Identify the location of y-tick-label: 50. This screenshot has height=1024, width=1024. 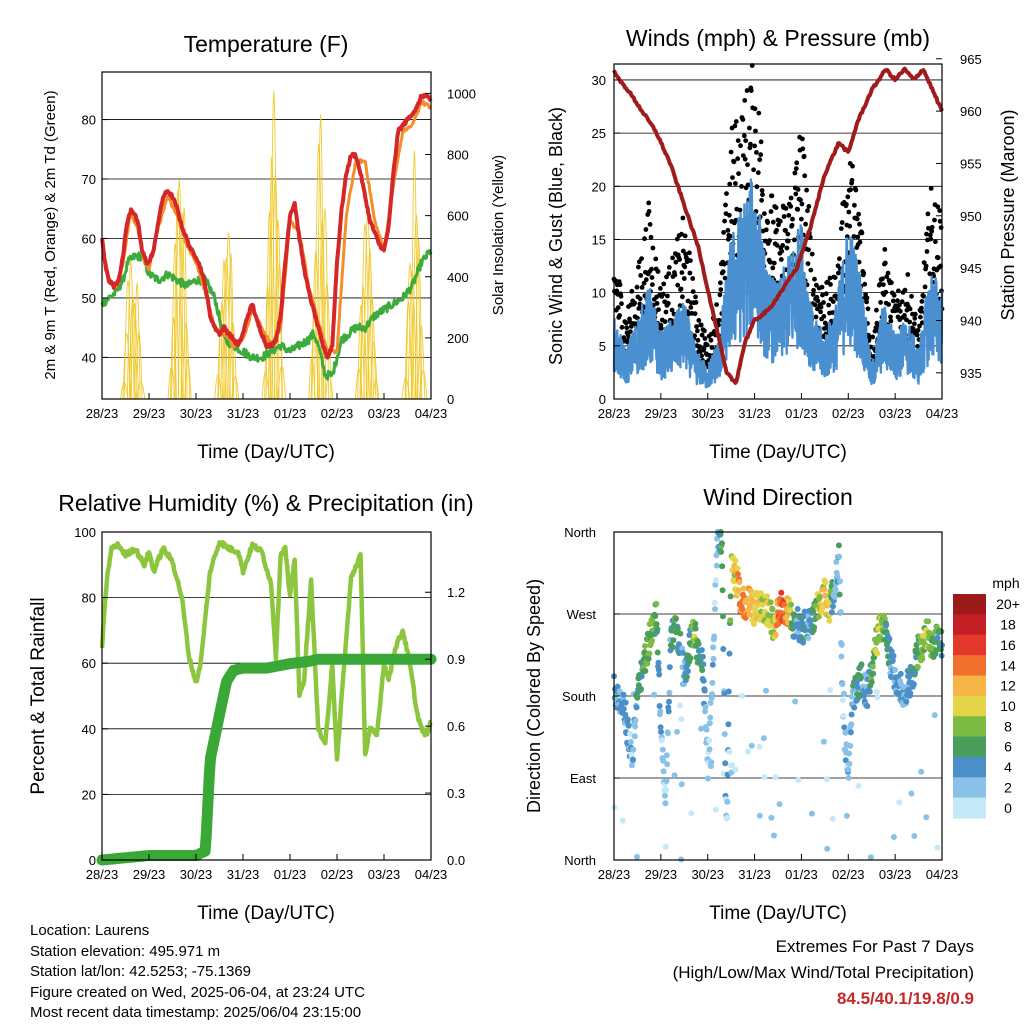
(89, 298).